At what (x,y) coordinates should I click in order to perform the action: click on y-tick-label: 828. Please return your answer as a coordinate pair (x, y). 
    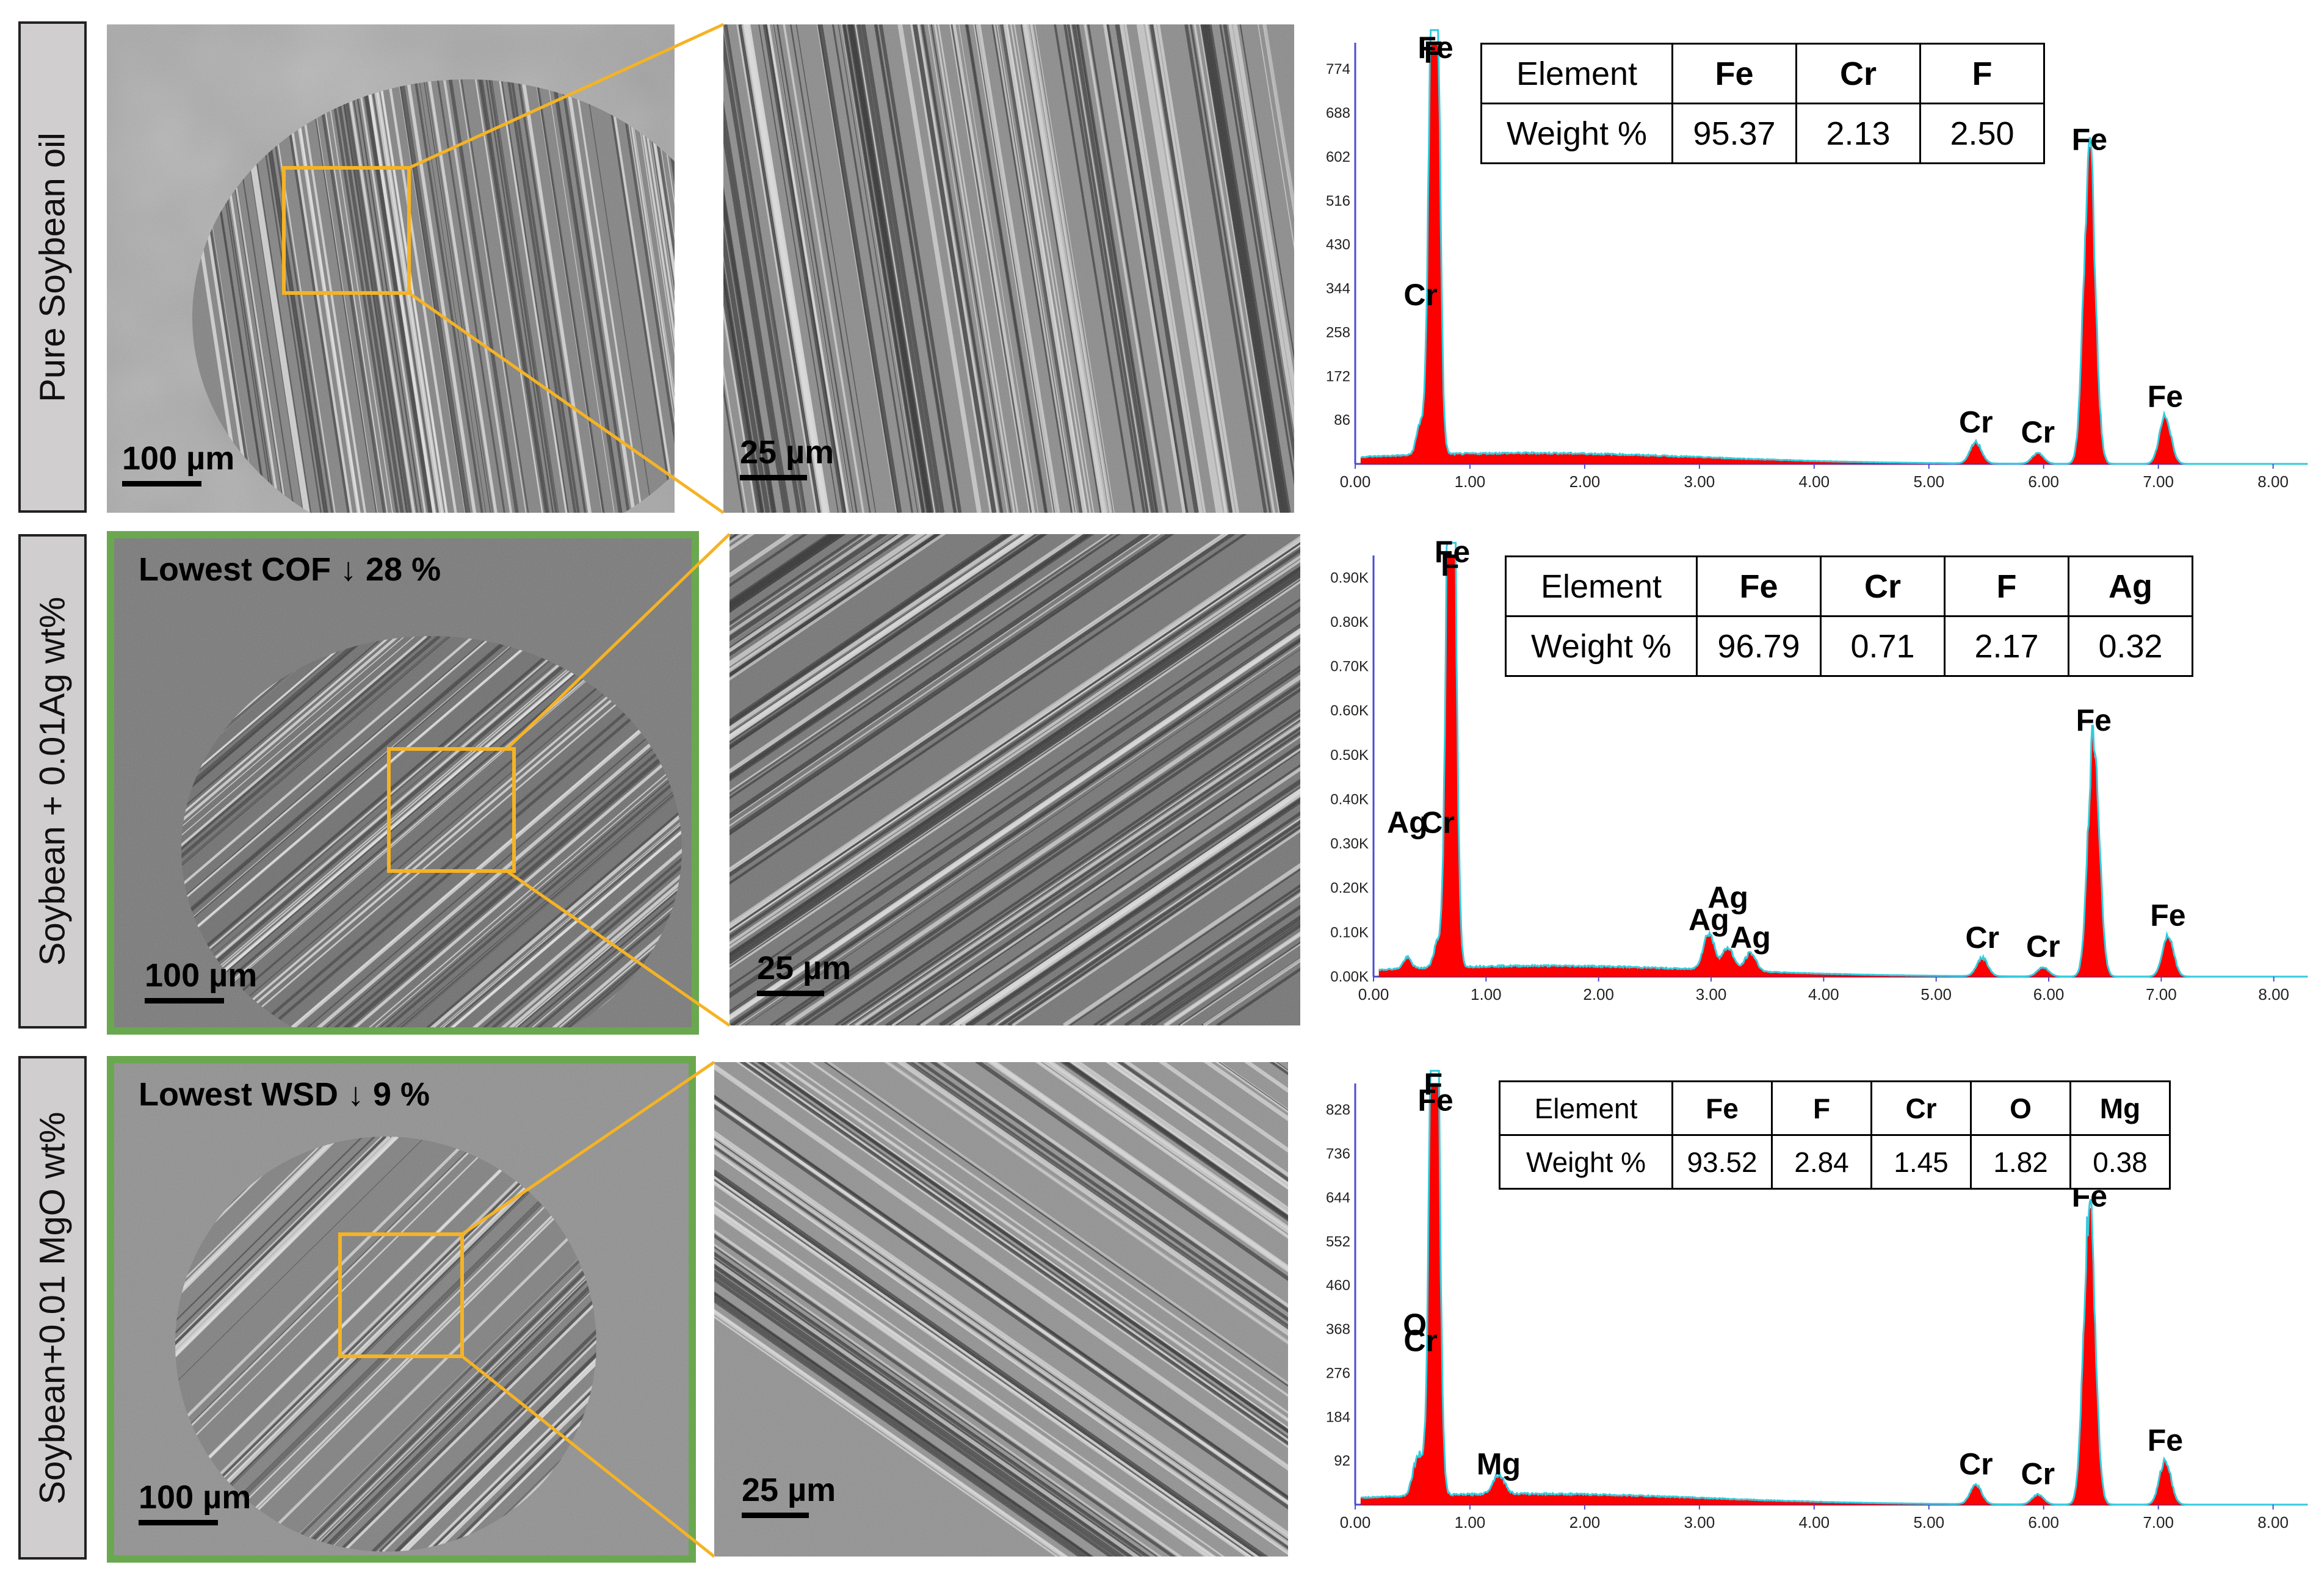
    Looking at the image, I should click on (1338, 1110).